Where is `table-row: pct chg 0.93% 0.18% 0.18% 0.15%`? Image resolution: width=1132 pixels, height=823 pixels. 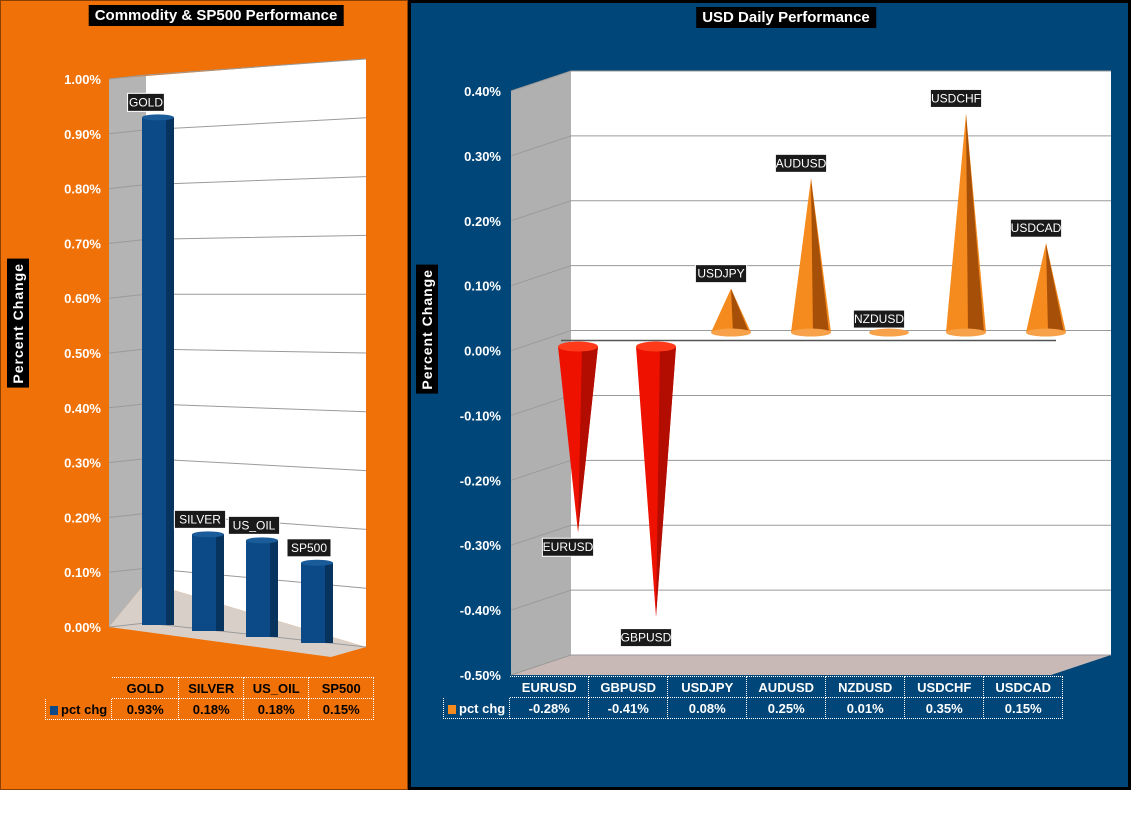
table-row: pct chg 0.93% 0.18% 0.18% 0.15% is located at coordinates (209, 709).